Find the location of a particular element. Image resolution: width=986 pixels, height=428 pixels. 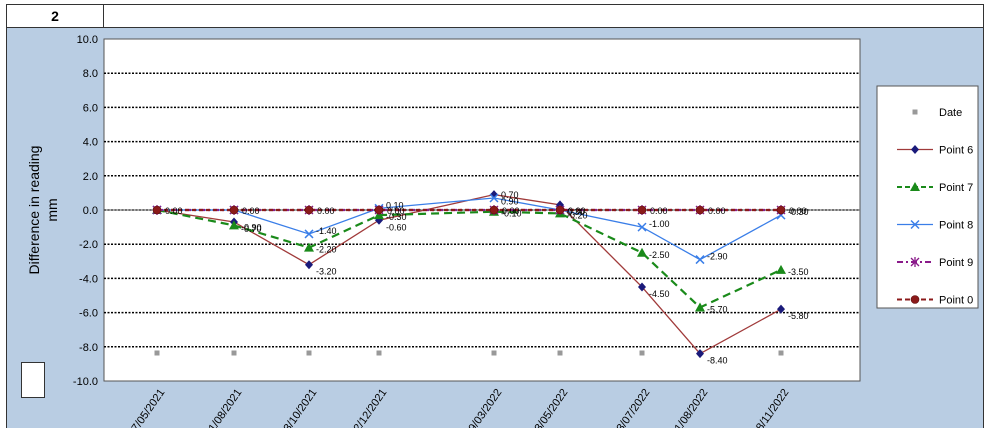

data-label: -0.90 is located at coordinates (251, 227).